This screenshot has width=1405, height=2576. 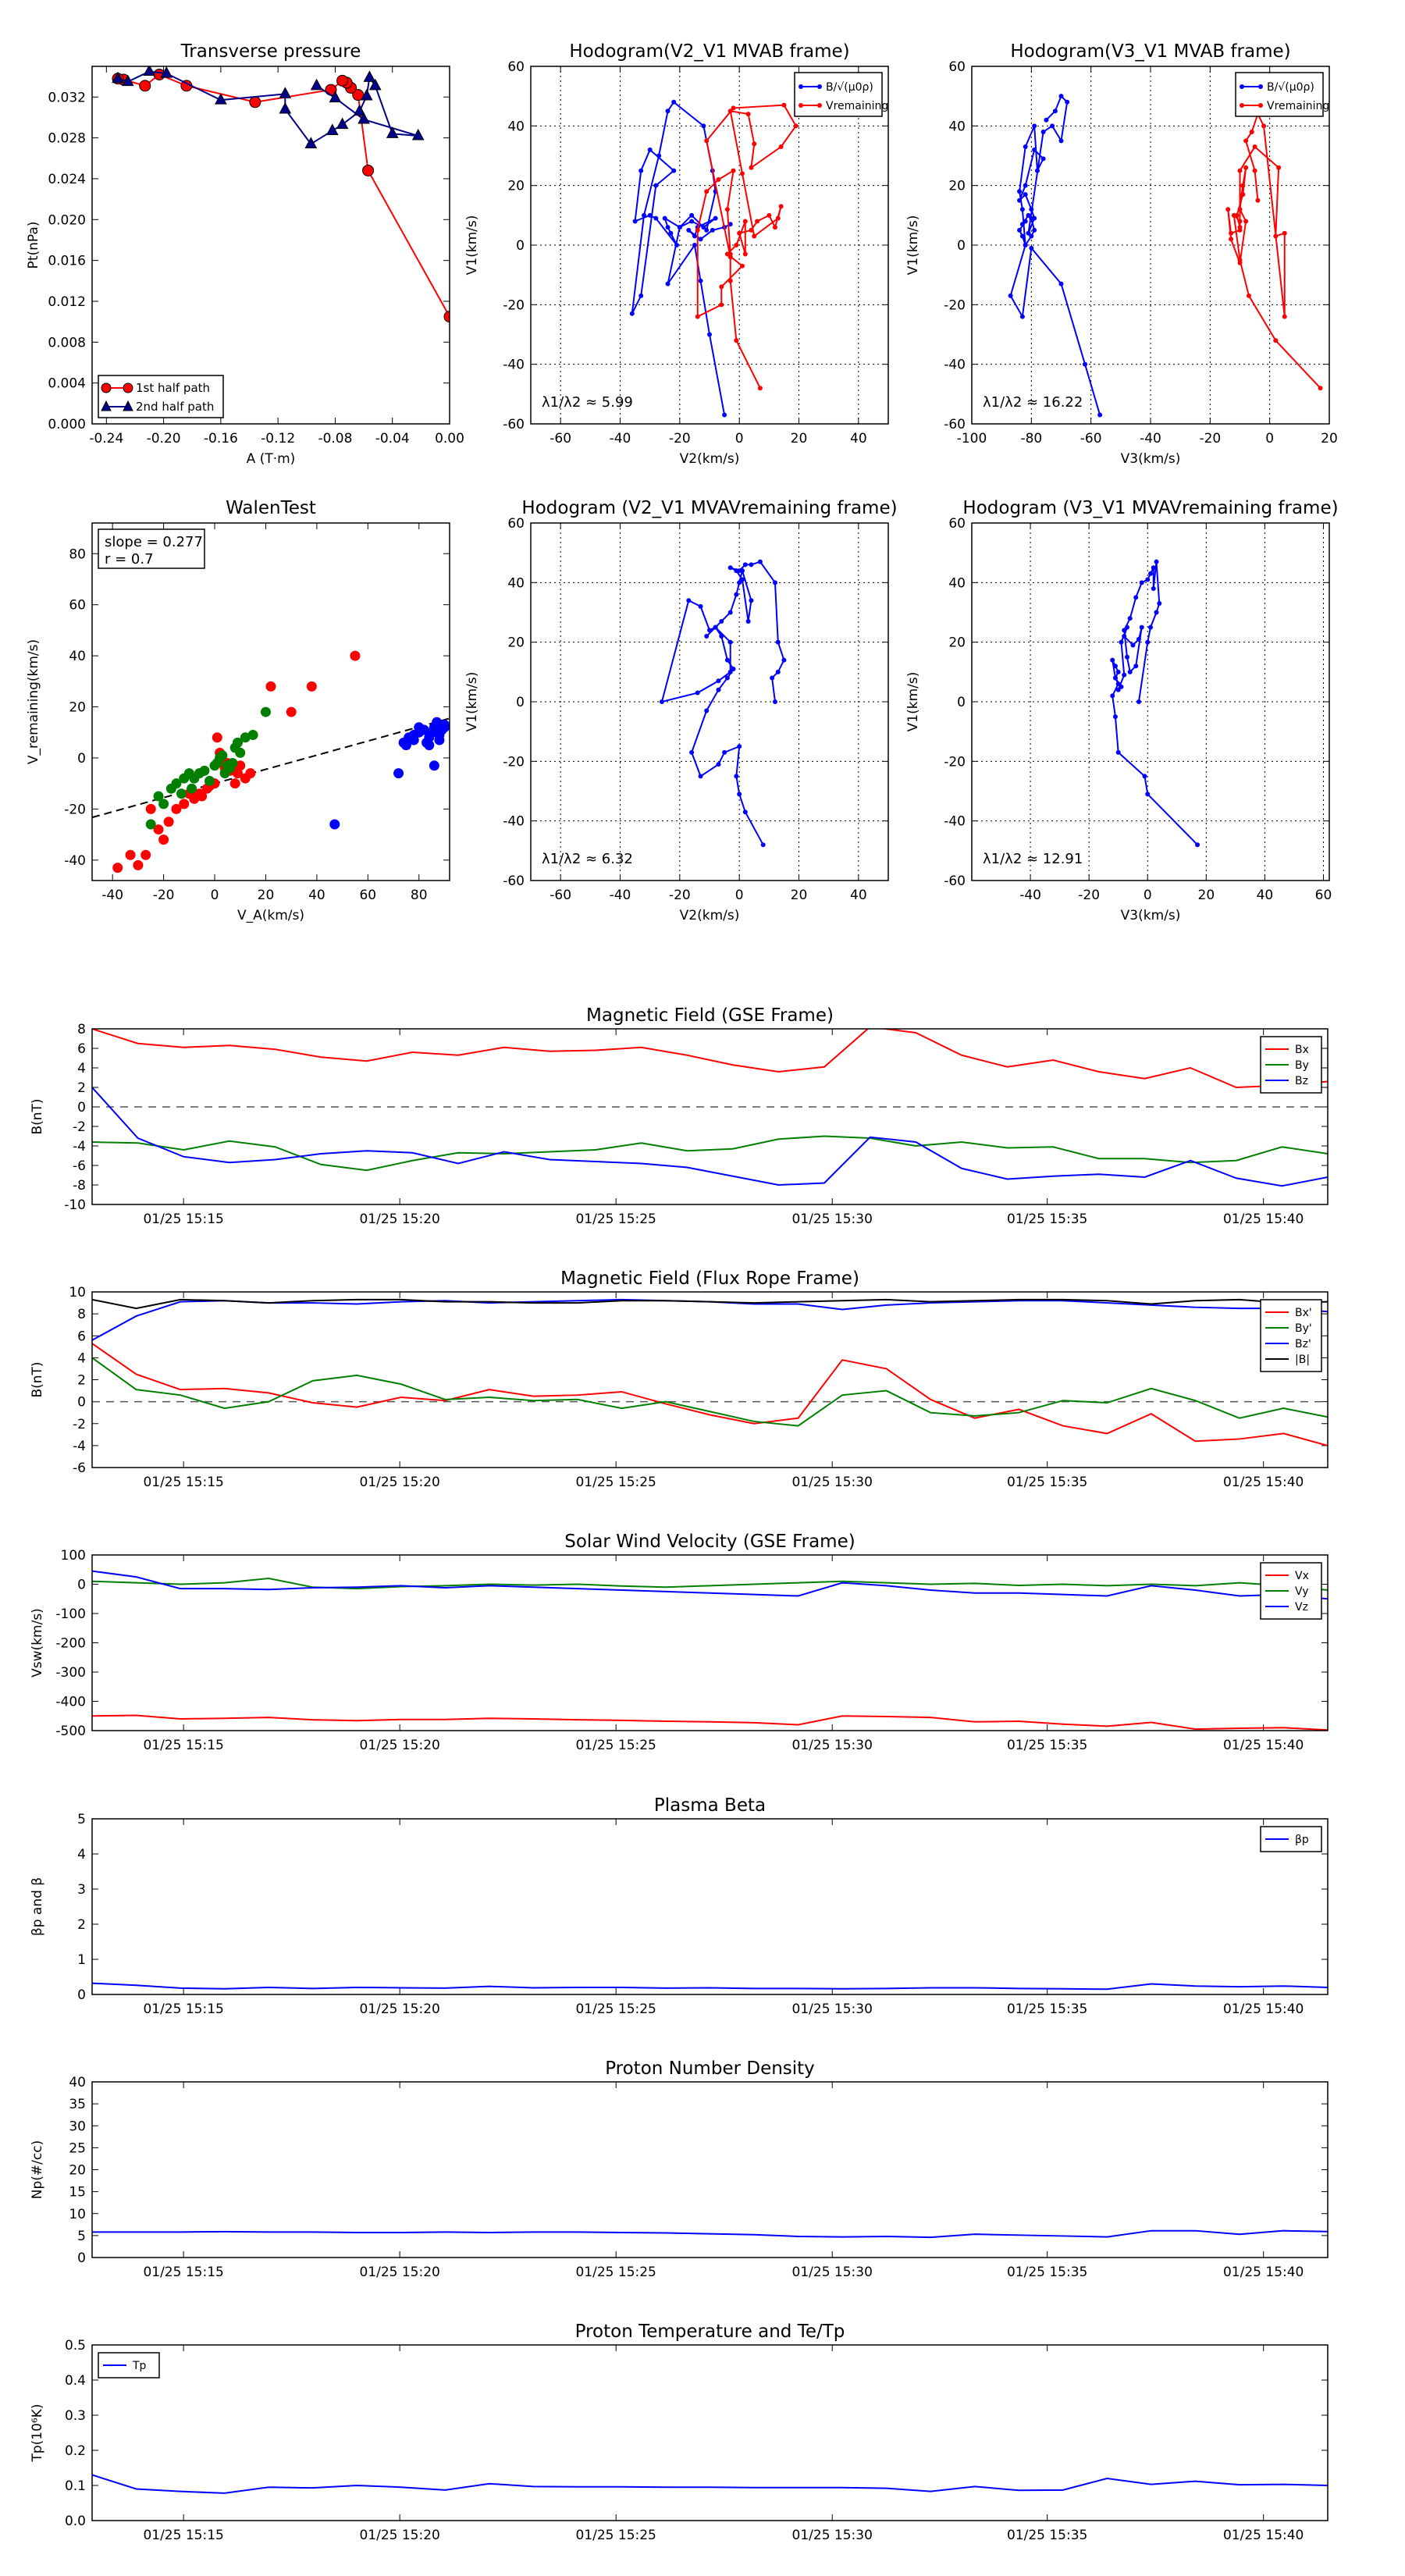 I want to click on y-tick-label: 1, so click(x=81, y=1960).